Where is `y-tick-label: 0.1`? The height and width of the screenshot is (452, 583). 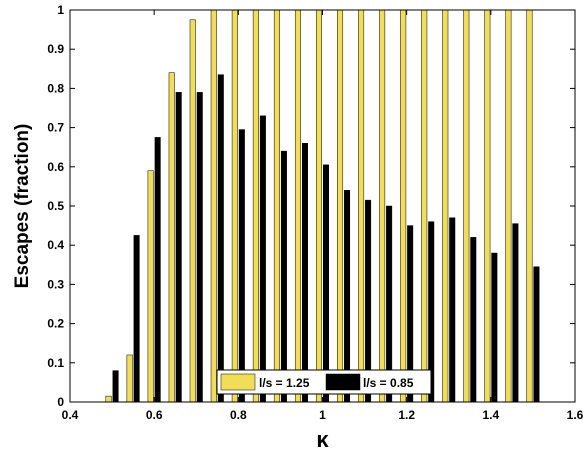 y-tick-label: 0.1 is located at coordinates (55, 363).